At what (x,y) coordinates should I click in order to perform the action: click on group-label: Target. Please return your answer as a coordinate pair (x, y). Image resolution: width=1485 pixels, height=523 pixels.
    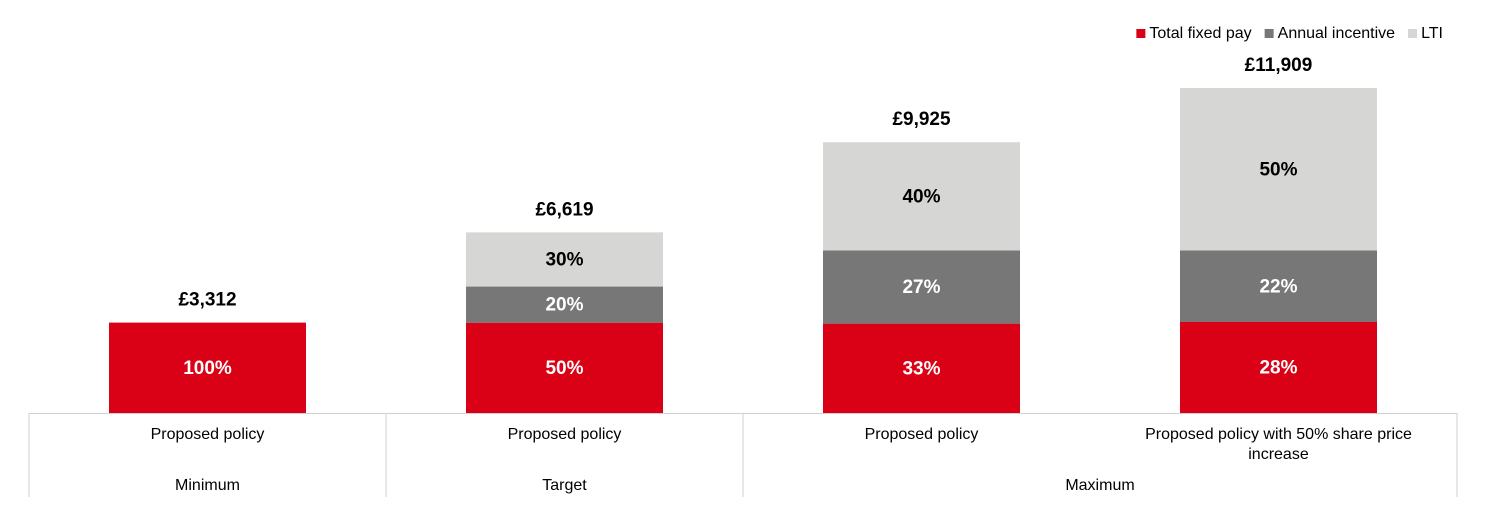
    Looking at the image, I should click on (564, 485).